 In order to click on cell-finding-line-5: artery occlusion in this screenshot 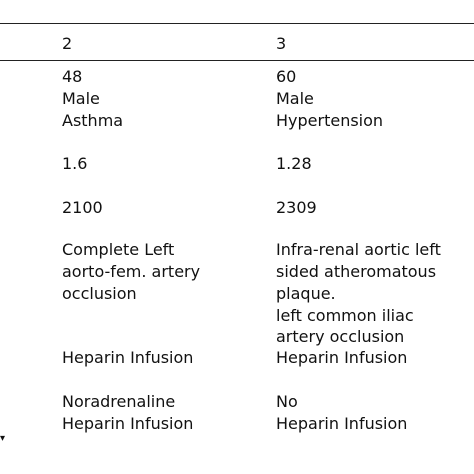, I will do `click(340, 336)`.